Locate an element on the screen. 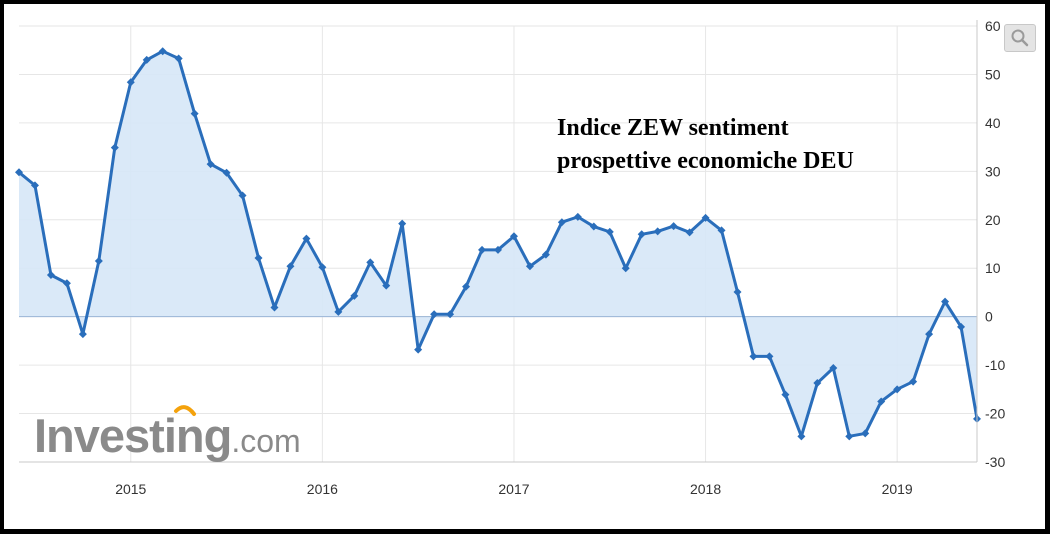 The height and width of the screenshot is (534, 1050). y-tick-label: 60 is located at coordinates (993, 26).